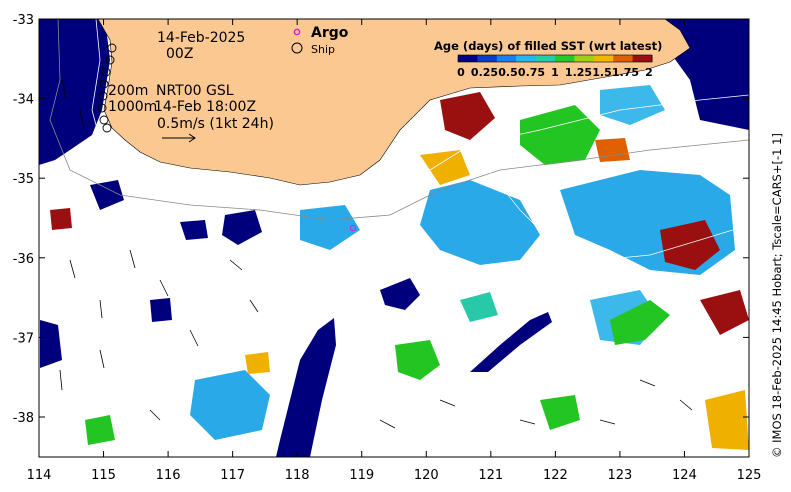 The width and height of the screenshot is (791, 492). Describe the element at coordinates (39, 475) in the screenshot. I see `x-tick-label: 114` at that location.